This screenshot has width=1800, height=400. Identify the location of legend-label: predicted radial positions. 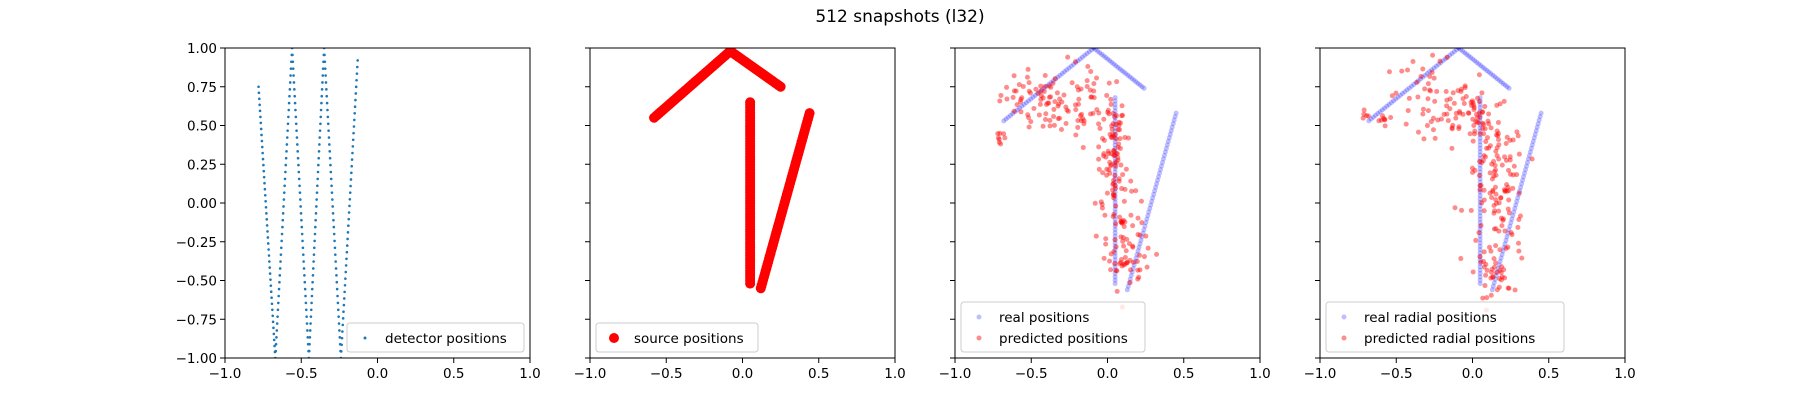
(1449, 339).